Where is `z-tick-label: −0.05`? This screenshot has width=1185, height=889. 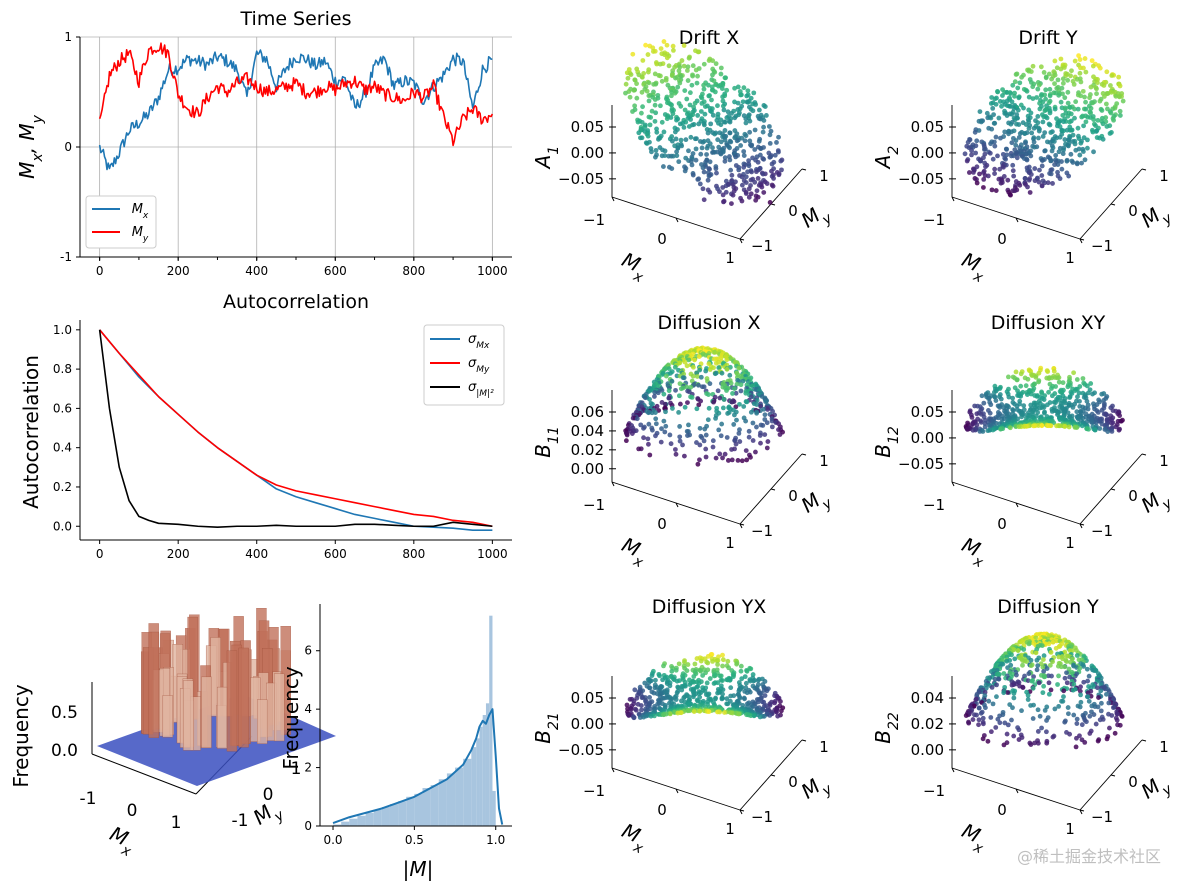
z-tick-label: −0.05 is located at coordinates (581, 179).